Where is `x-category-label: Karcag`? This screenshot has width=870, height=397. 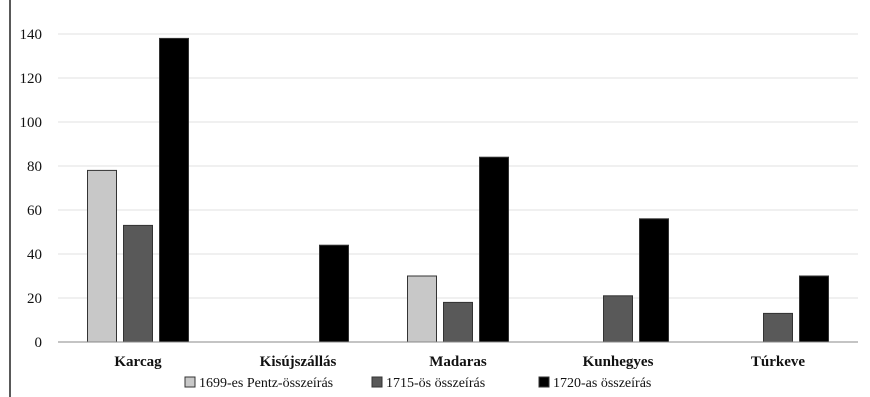
x-category-label: Karcag is located at coordinates (138, 362).